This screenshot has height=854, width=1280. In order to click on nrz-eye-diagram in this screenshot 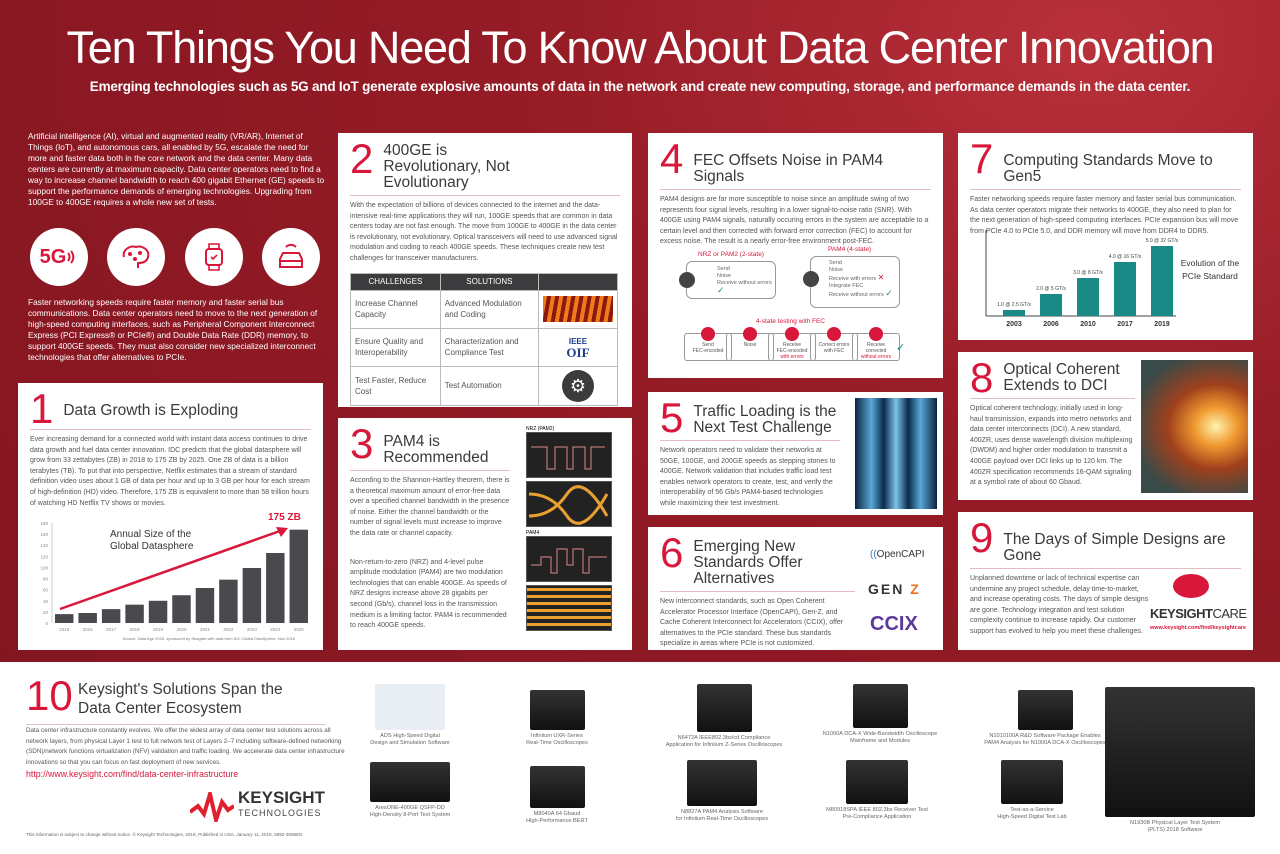, I will do `click(569, 504)`.